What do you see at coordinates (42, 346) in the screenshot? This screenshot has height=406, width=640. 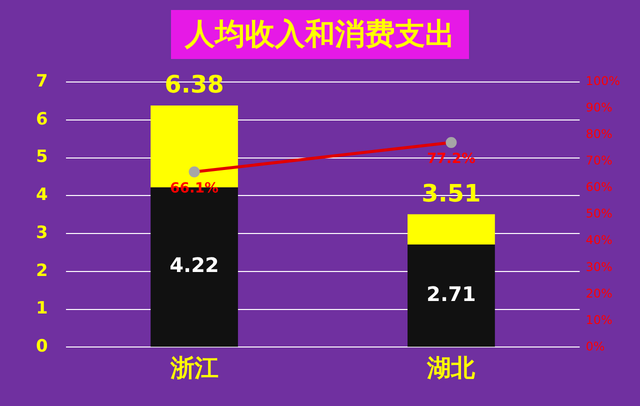 I see `y-tick-label: 0` at bounding box center [42, 346].